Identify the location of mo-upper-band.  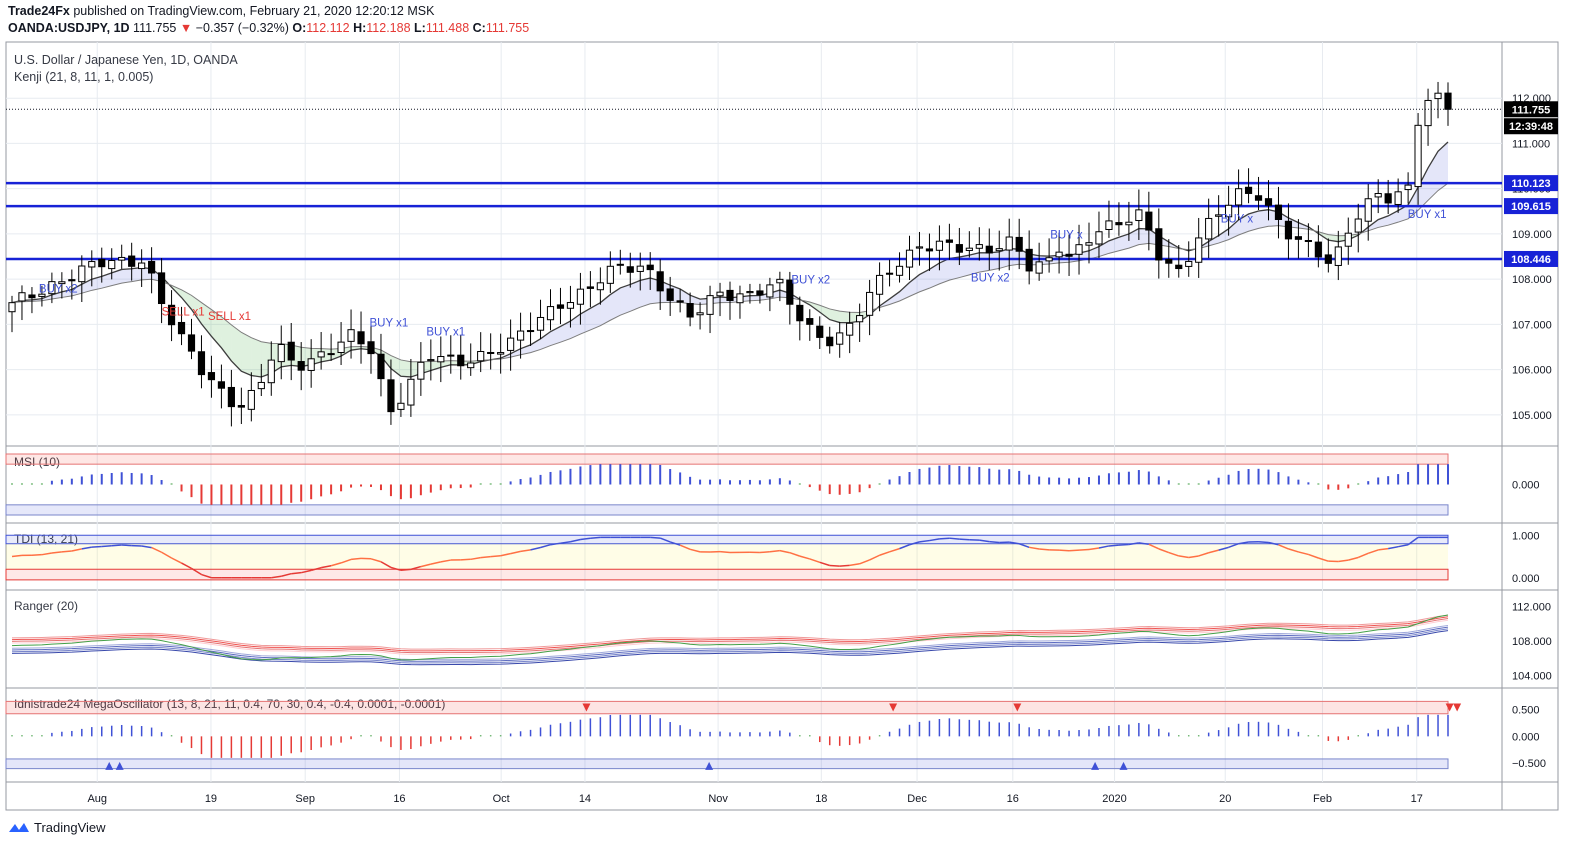
(727, 707).